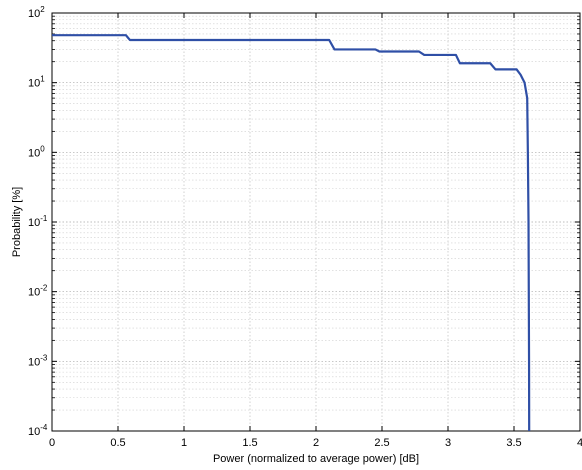 The image size is (582, 470). Describe the element at coordinates (36, 82) in the screenshot. I see `y-tick-label: 10¹` at that location.